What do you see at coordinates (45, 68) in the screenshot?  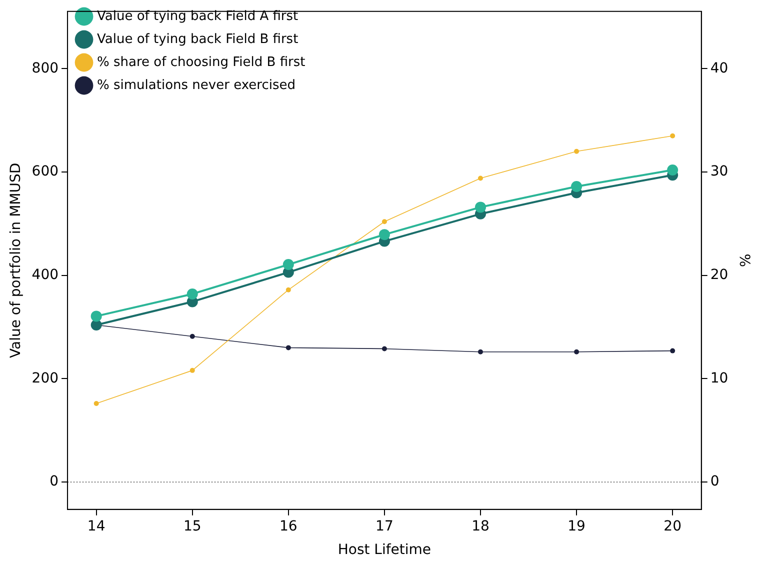 I see `y-tick-label: 800` at bounding box center [45, 68].